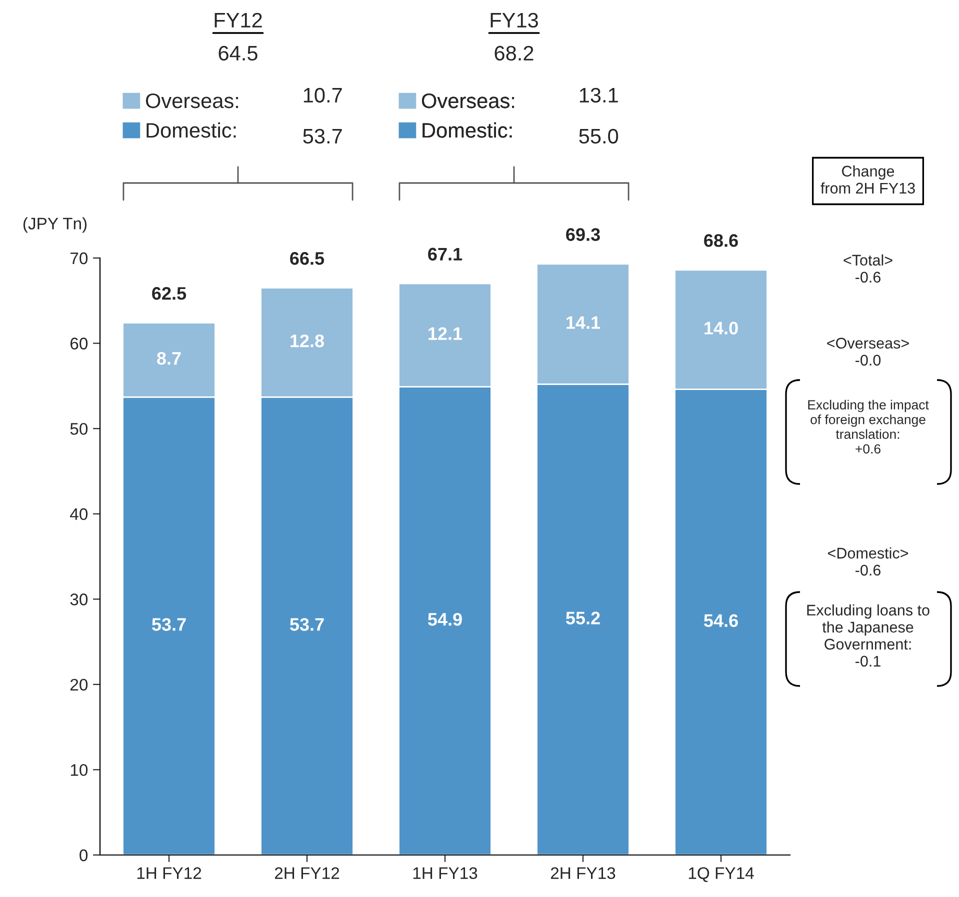 The height and width of the screenshot is (897, 959). I want to click on text: 10.7, so click(323, 95).